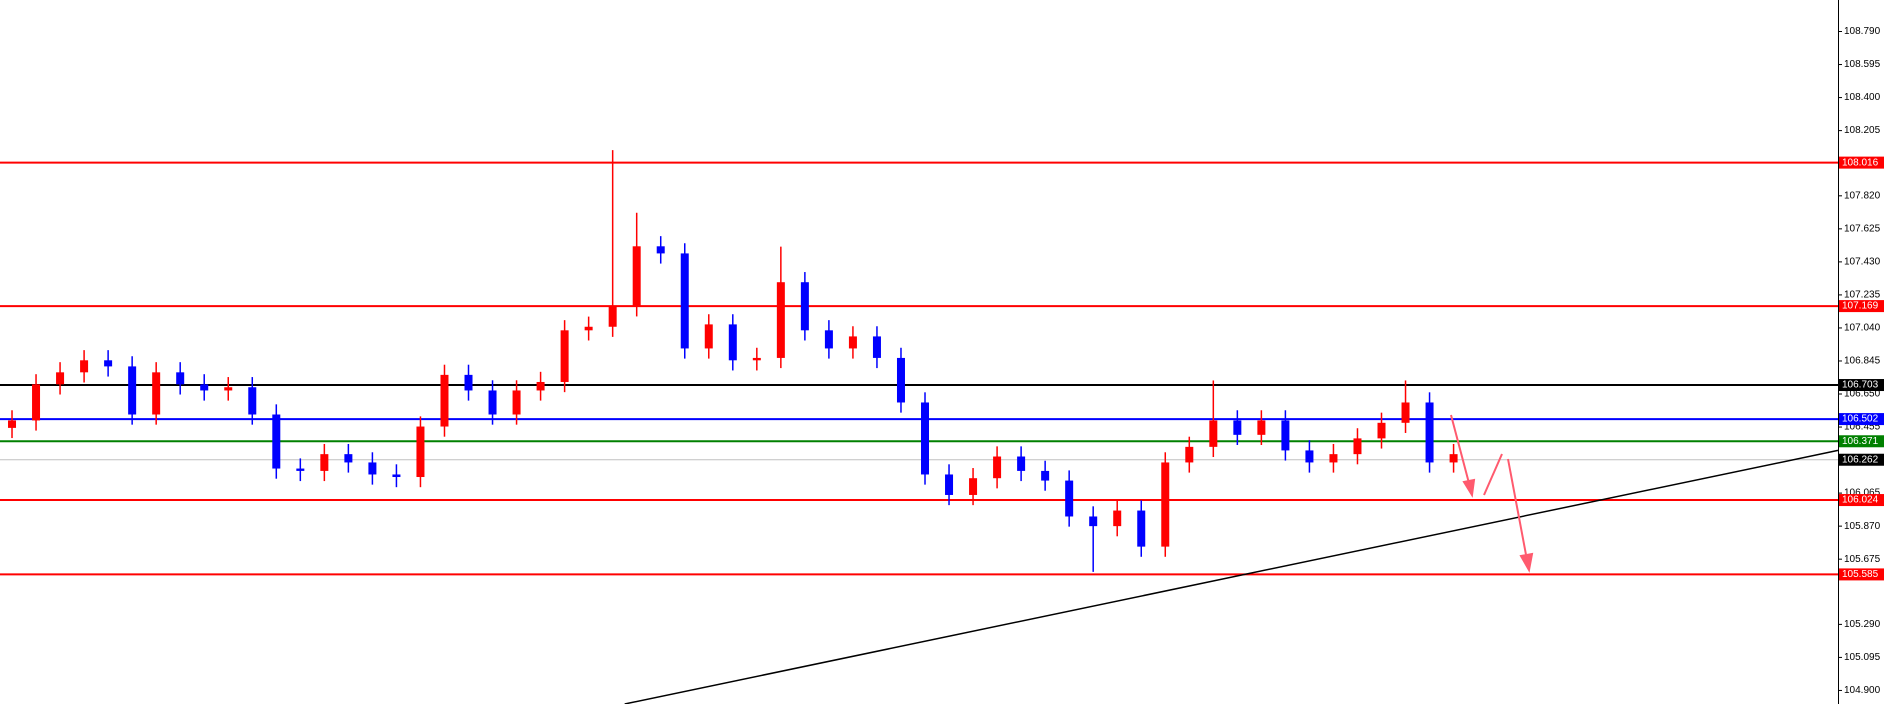  I want to click on y-tick-label: 107.235, so click(1862, 295).